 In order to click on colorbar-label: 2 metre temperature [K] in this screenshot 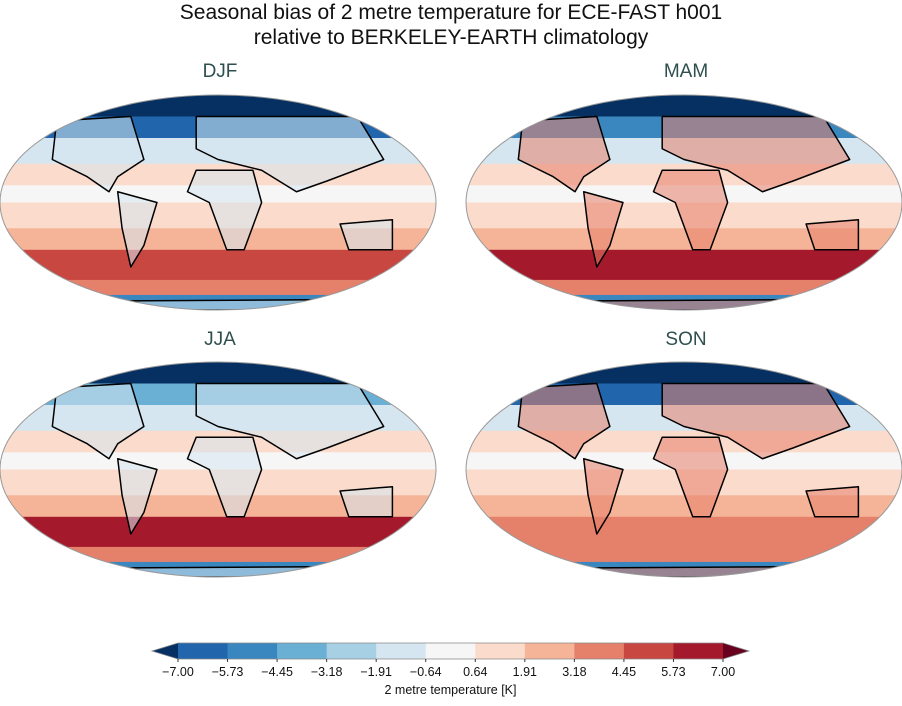, I will do `click(450, 690)`.